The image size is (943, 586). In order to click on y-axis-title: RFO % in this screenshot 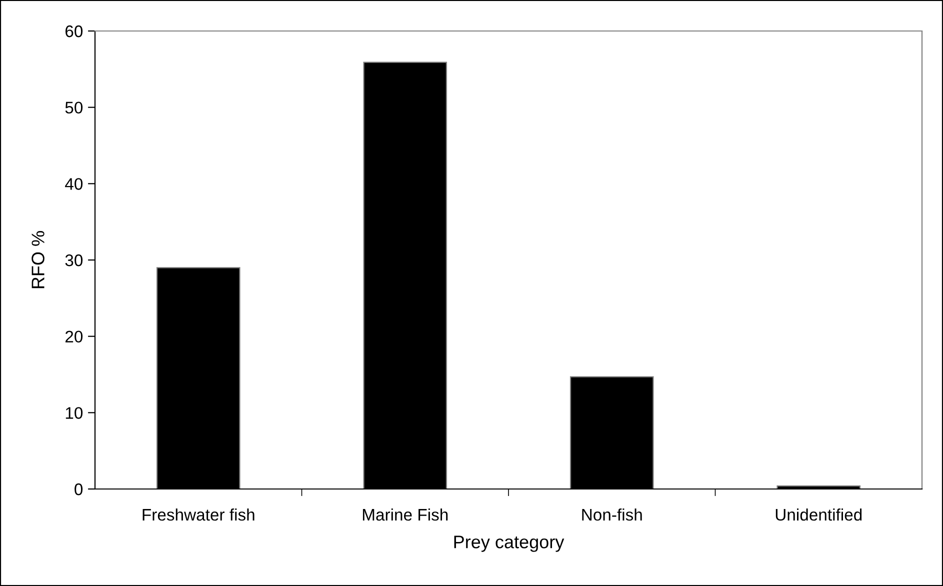, I will do `click(38, 259)`.